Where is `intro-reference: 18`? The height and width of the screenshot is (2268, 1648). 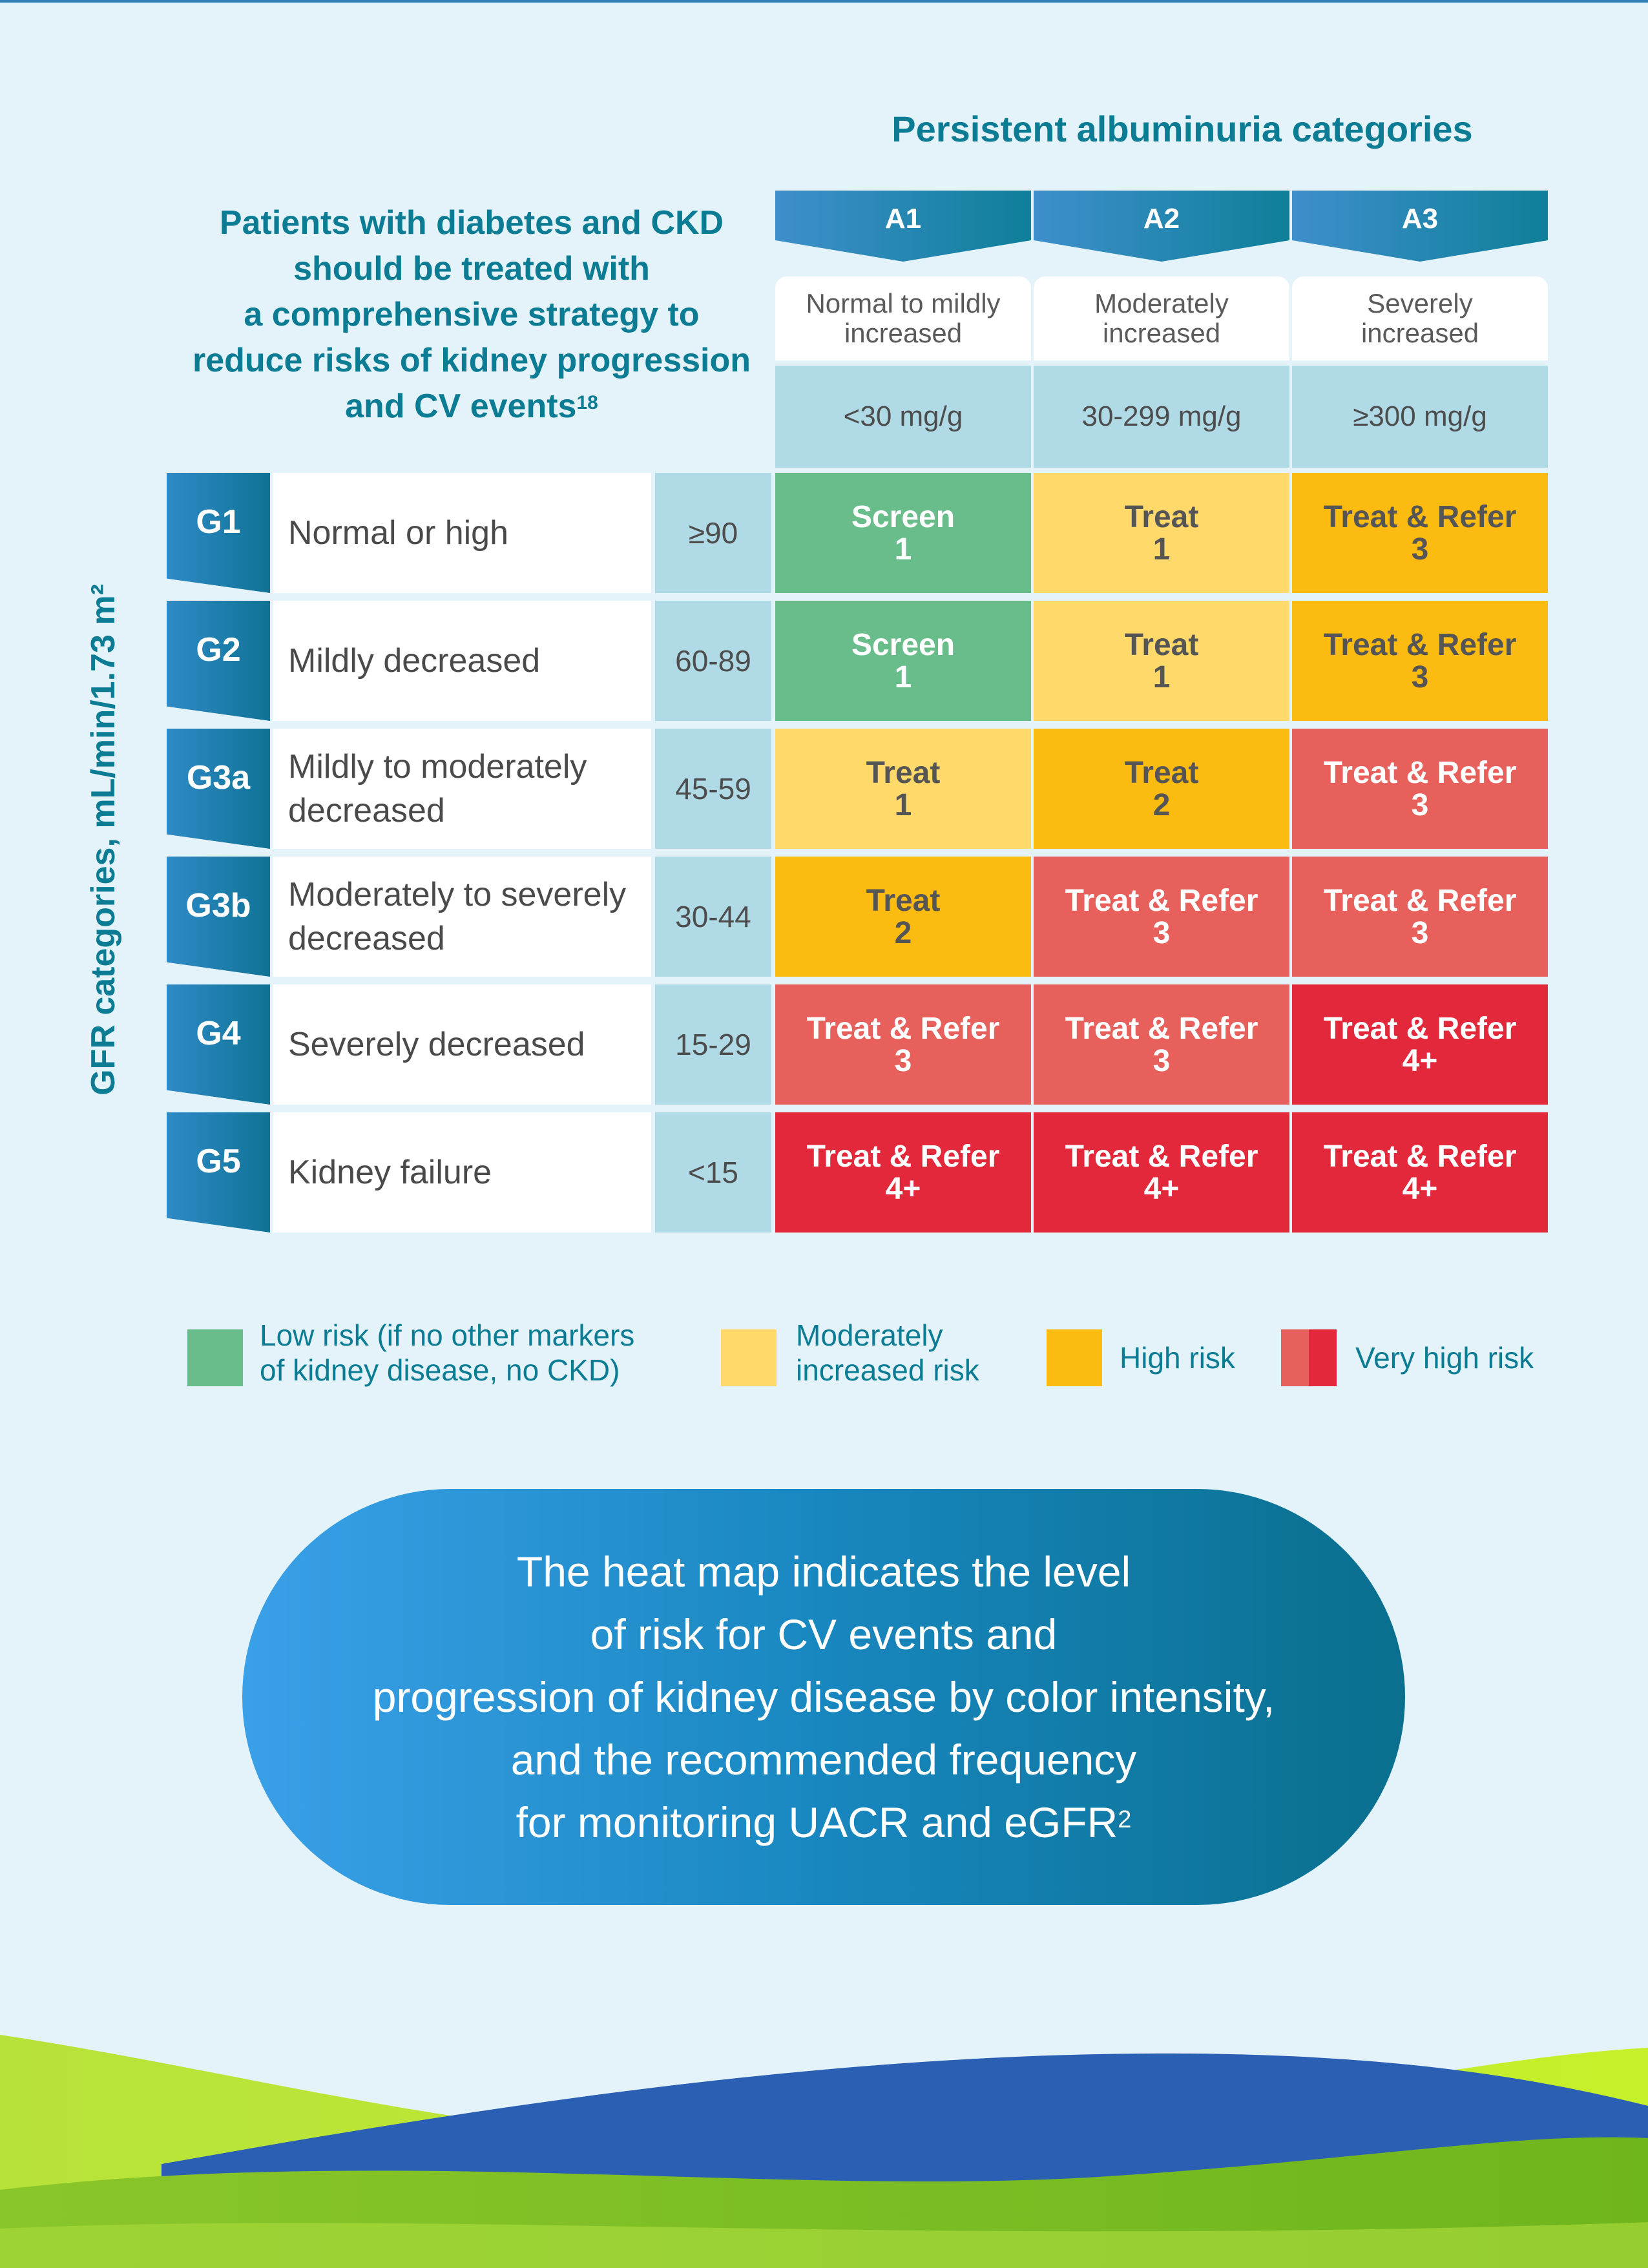
intro-reference: 18 is located at coordinates (587, 402).